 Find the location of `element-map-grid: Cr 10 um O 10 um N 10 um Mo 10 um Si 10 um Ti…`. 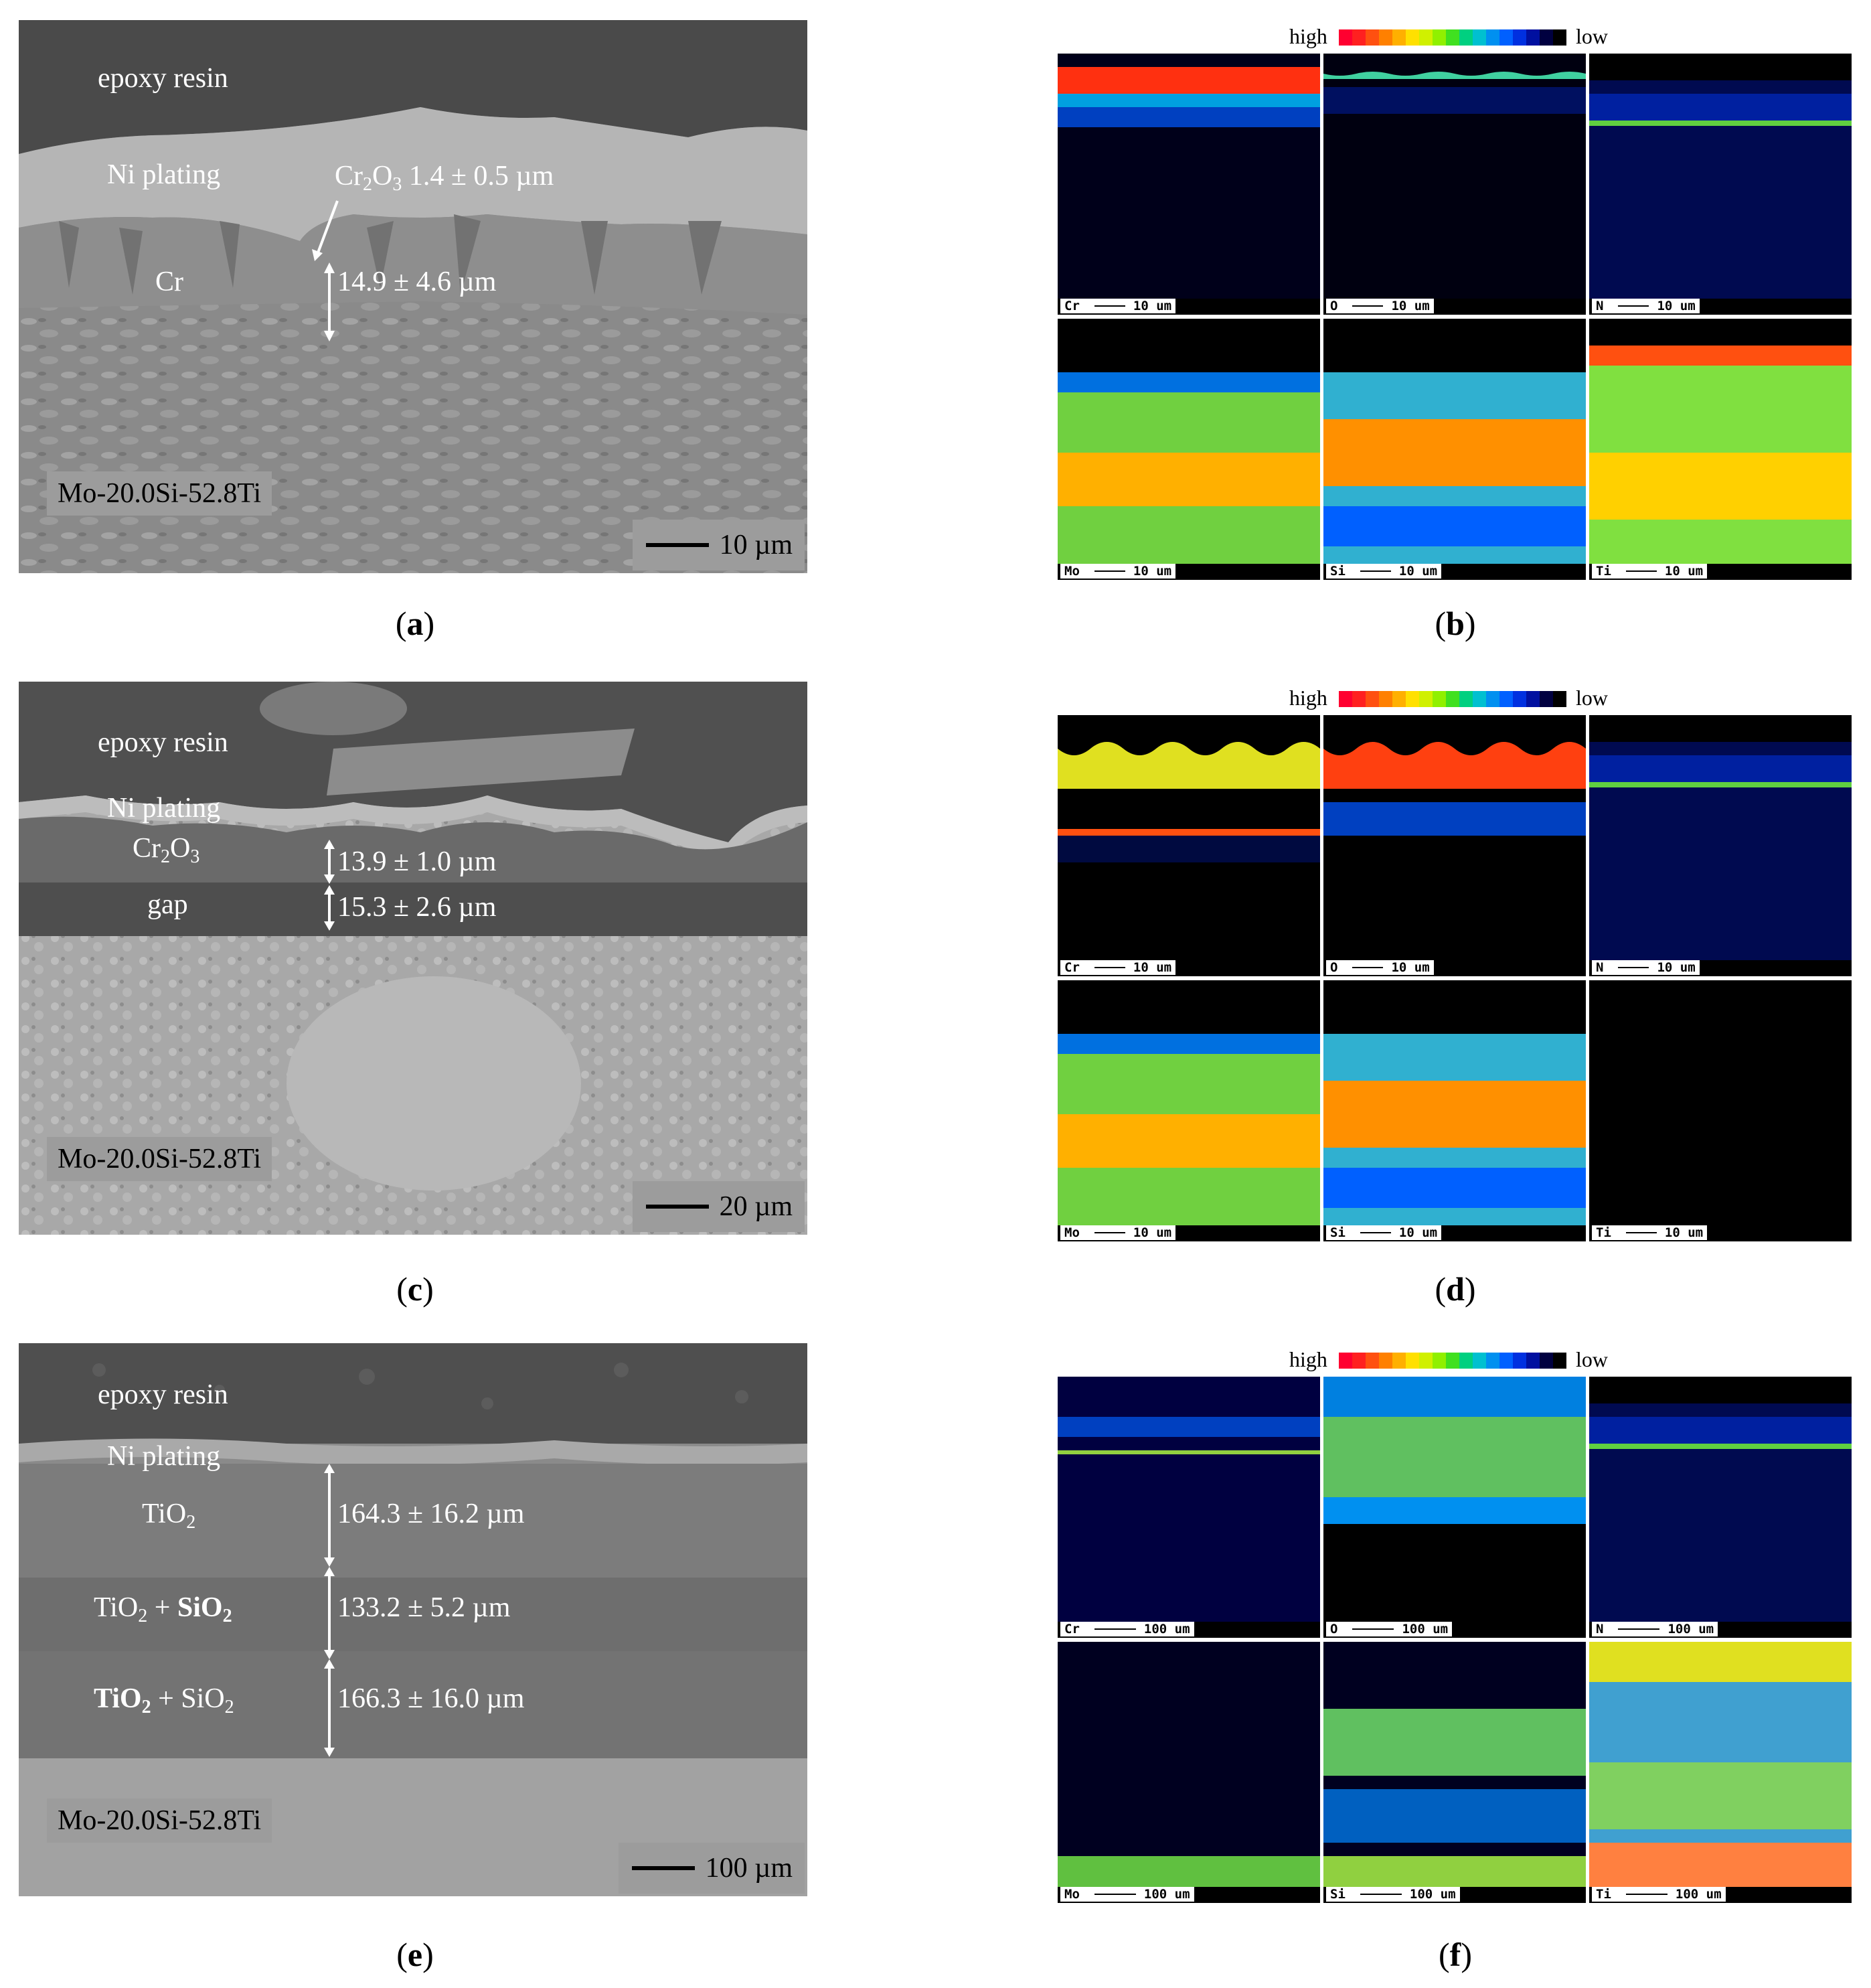

element-map-grid: Cr 10 um O 10 um N 10 um Mo 10 um Si 10 um Ti… is located at coordinates (1455, 978).